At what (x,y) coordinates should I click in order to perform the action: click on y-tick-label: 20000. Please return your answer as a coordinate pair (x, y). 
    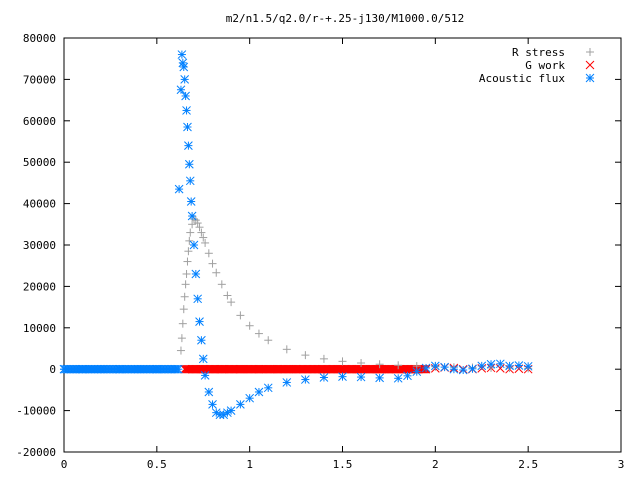
    Looking at the image, I should click on (39, 286).